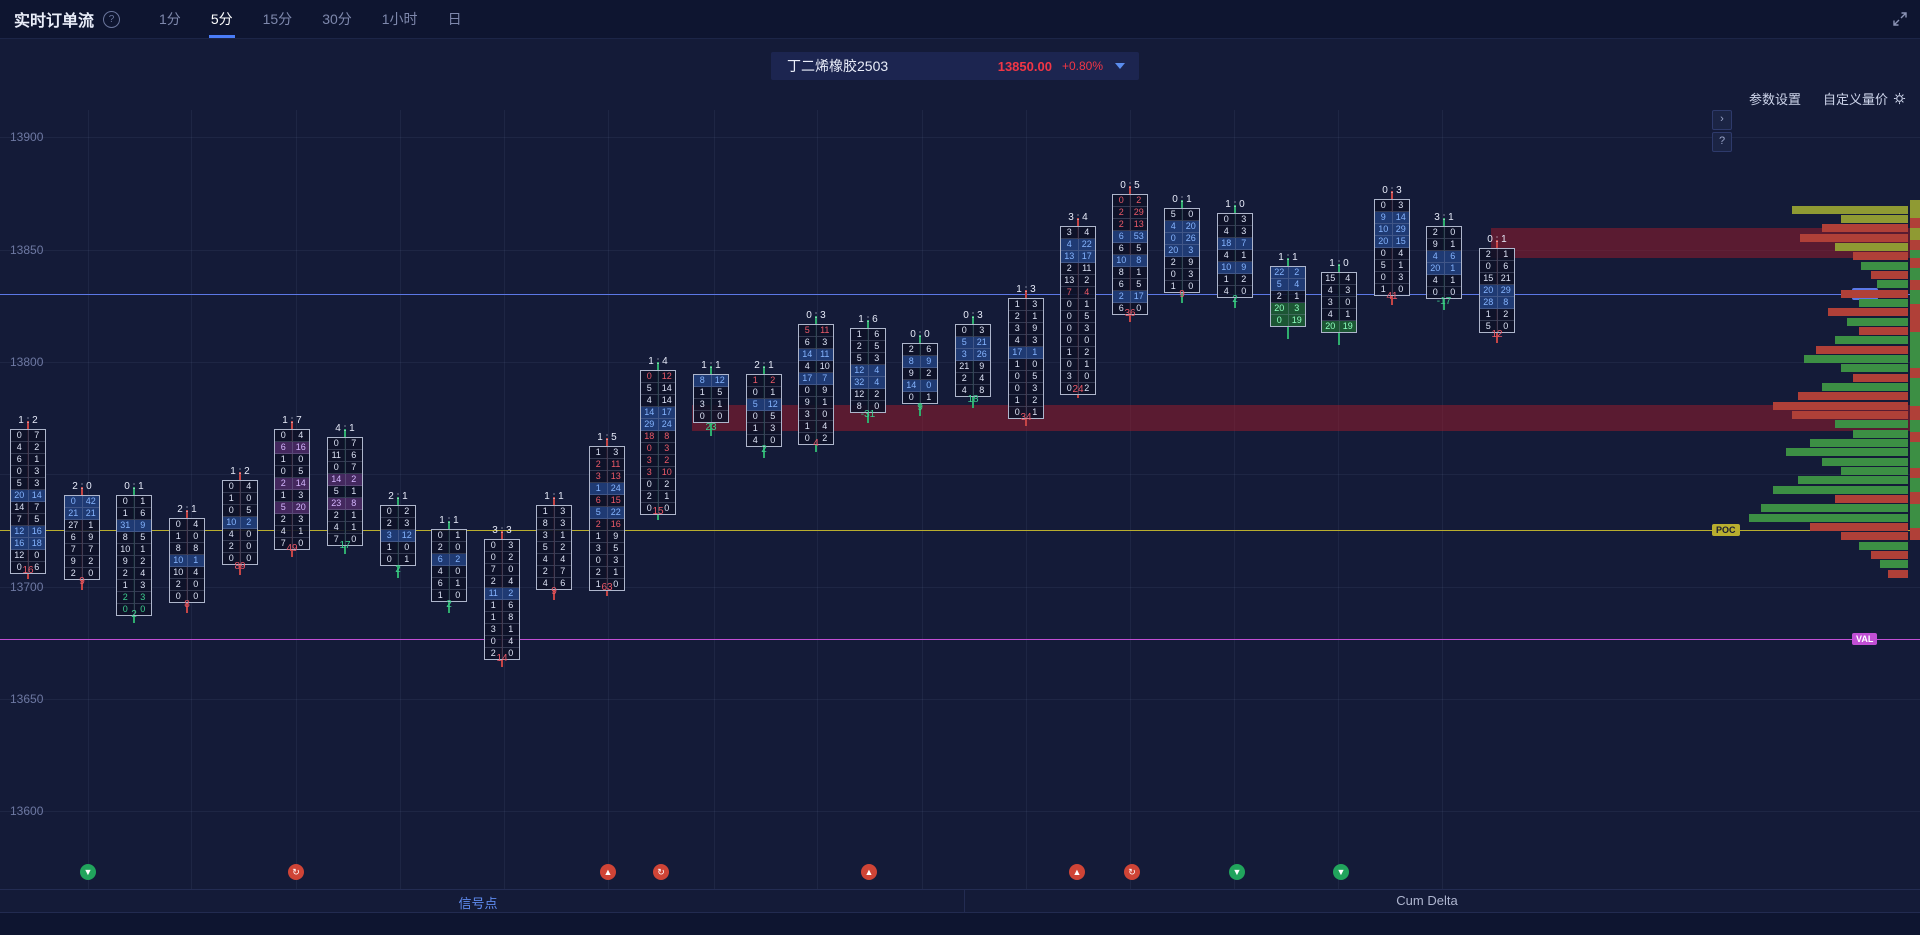 The width and height of the screenshot is (1920, 935). Describe the element at coordinates (1774, 99) in the screenshot. I see `param-settings-button: 参数设置` at that location.